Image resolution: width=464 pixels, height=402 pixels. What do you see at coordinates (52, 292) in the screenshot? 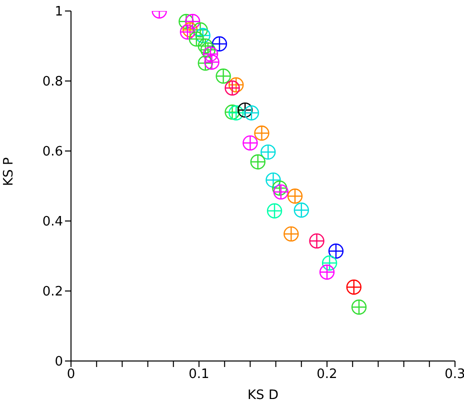
I see `y-tick-label: 0.2` at bounding box center [52, 292].